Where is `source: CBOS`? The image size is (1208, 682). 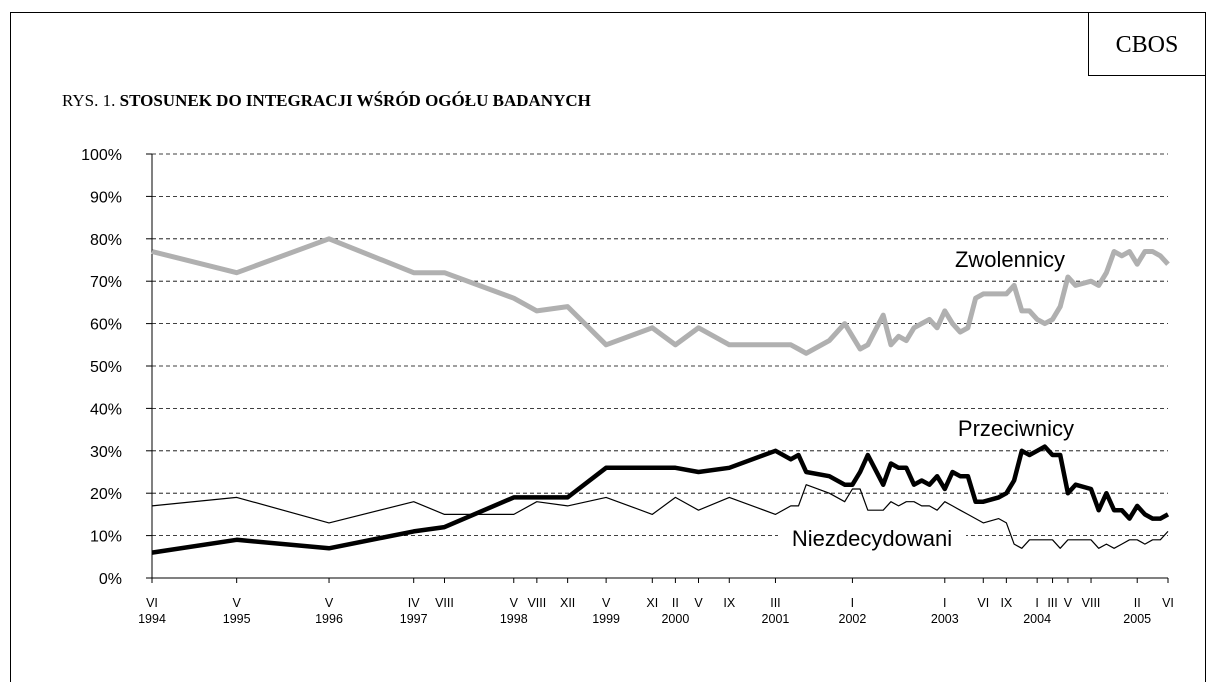 source: CBOS is located at coordinates (1147, 45).